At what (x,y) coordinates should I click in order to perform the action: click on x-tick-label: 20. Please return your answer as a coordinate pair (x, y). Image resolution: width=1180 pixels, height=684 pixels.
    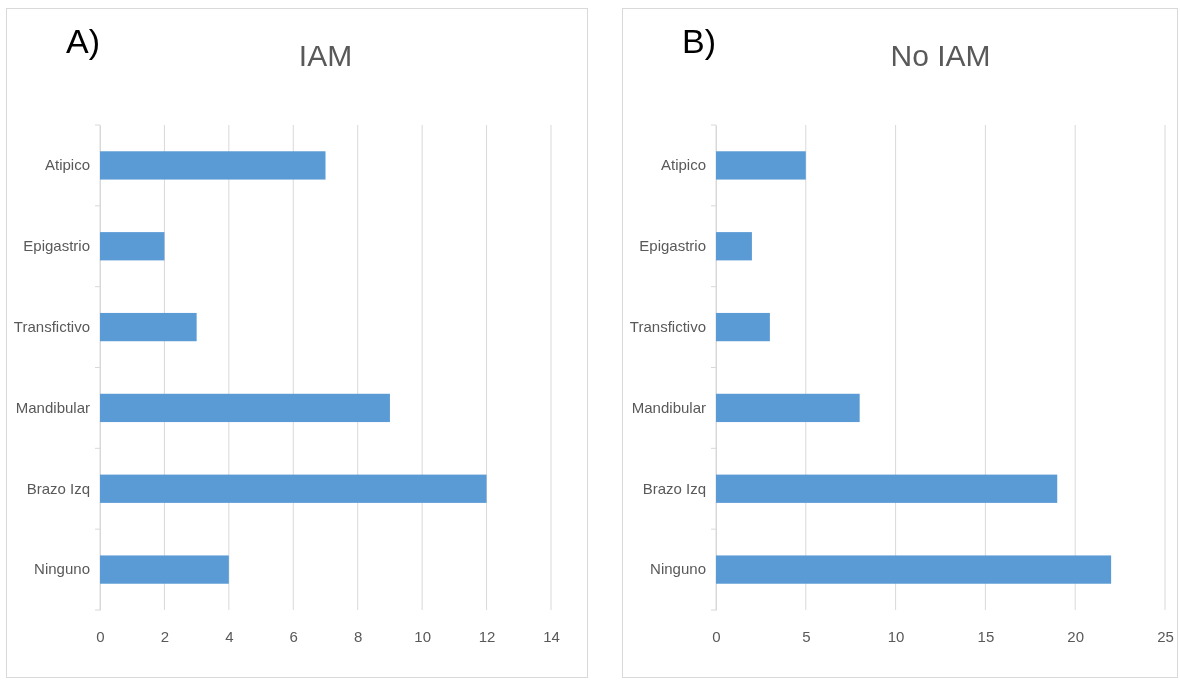
    Looking at the image, I should click on (1076, 636).